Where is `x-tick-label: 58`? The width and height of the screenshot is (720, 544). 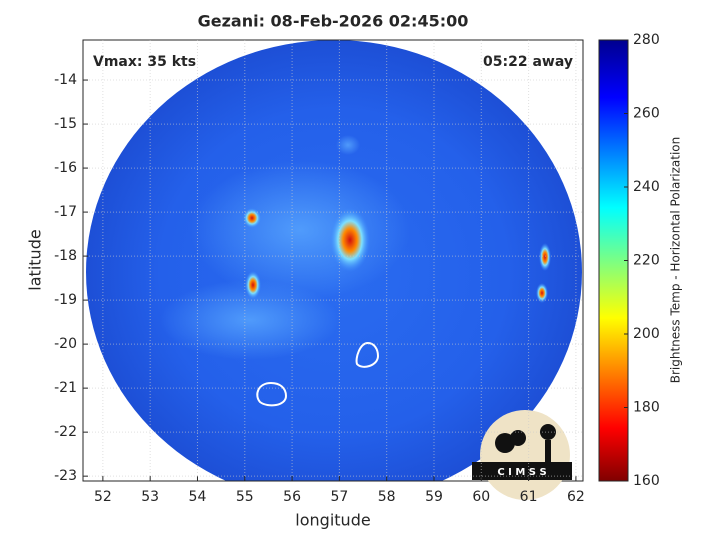
x-tick-label: 58 is located at coordinates (387, 497).